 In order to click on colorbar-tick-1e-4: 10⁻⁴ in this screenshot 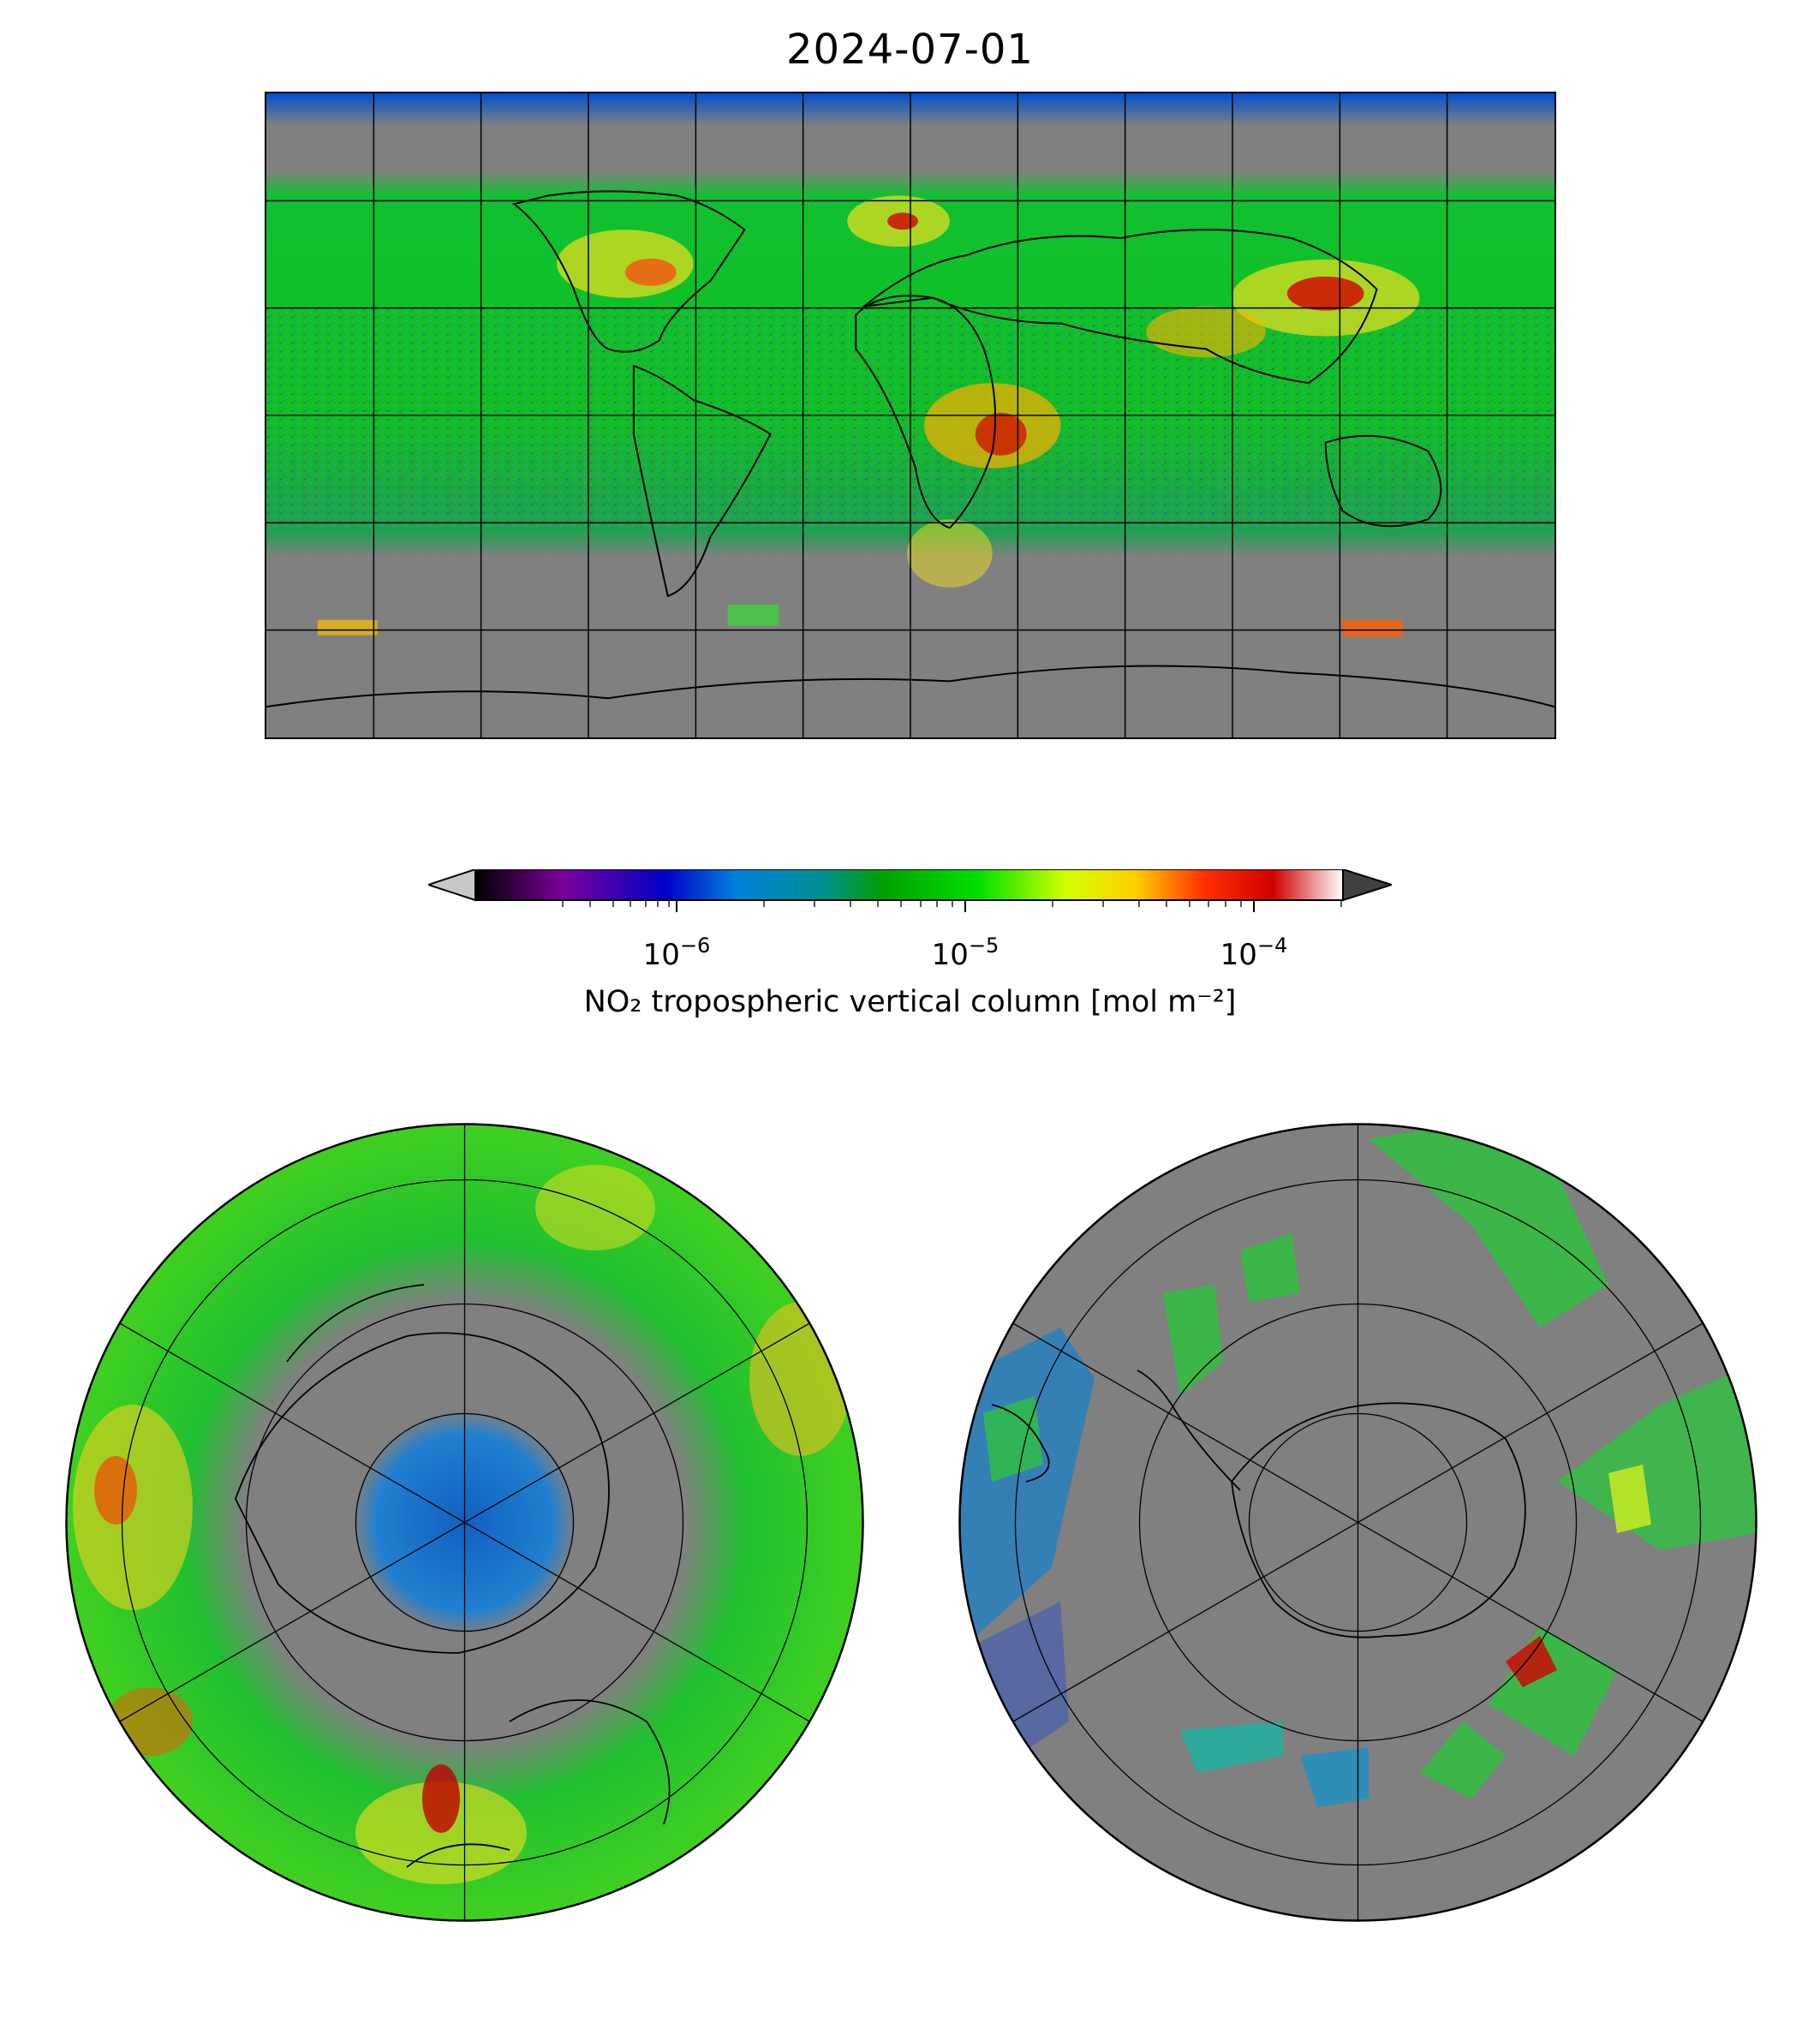, I will do `click(1254, 953)`.